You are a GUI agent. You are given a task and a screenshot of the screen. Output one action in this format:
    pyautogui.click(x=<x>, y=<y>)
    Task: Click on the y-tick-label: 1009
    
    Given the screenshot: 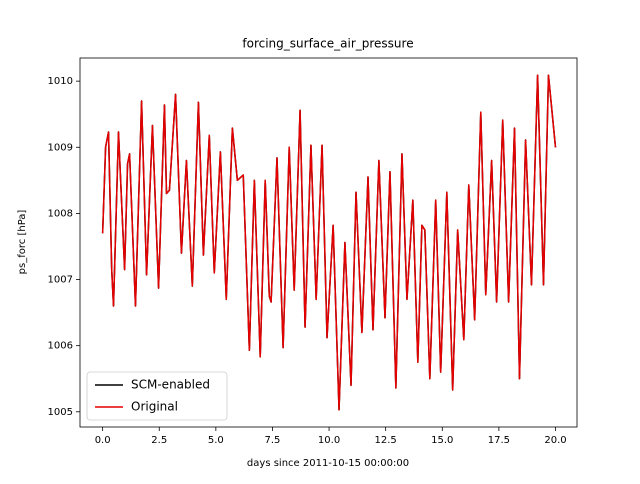 What is the action you would take?
    pyautogui.click(x=60, y=147)
    